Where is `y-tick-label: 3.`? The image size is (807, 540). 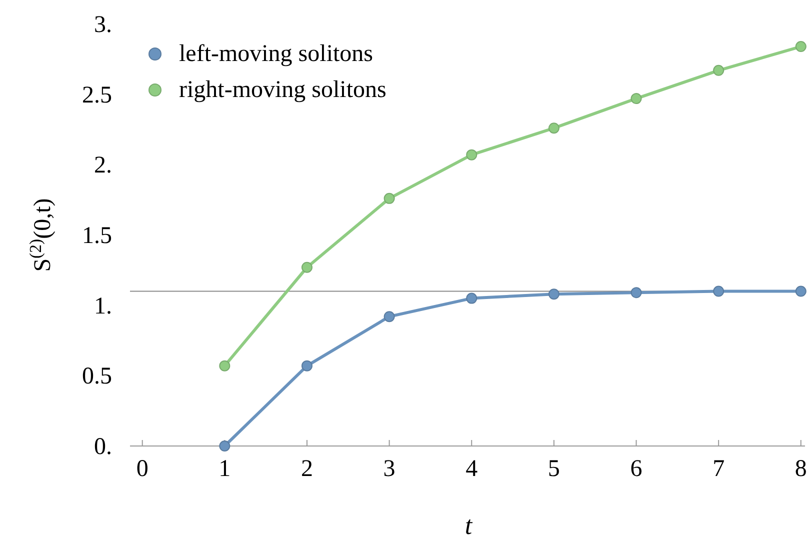
y-tick-label: 3. is located at coordinates (103, 25).